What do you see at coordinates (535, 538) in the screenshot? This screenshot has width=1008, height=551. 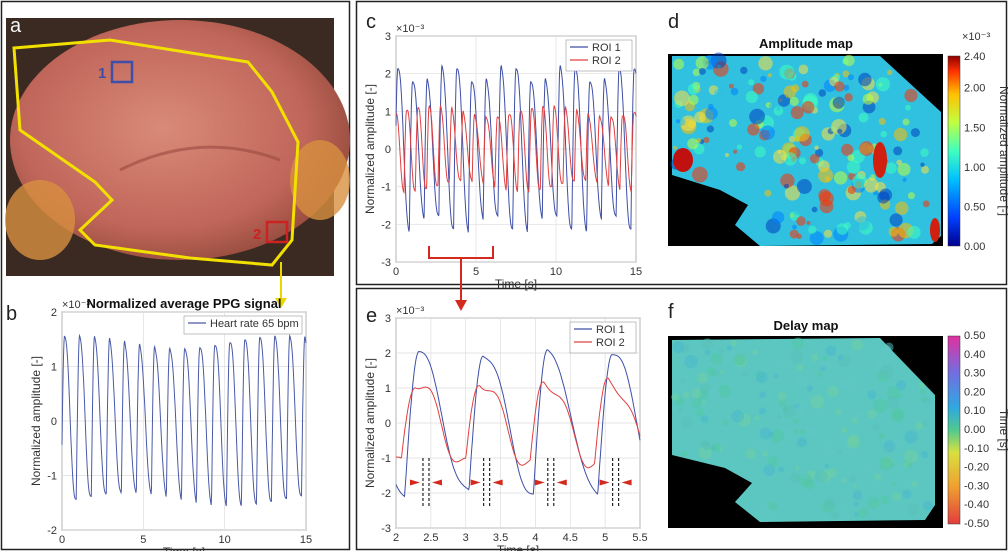 I see `chart-e-xtick: 4` at bounding box center [535, 538].